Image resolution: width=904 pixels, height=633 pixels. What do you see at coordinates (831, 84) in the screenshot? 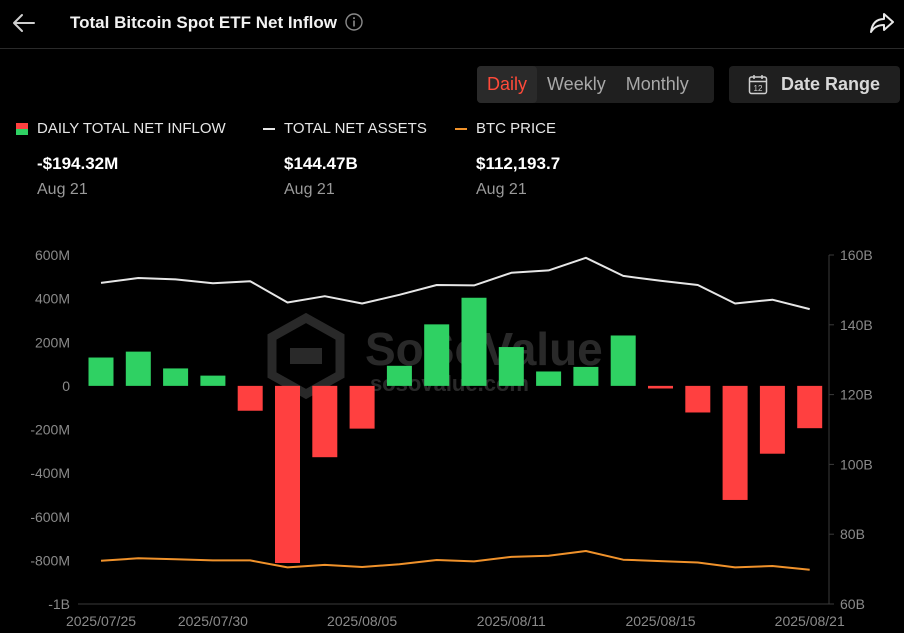
I see `date-range-label: Date Range` at bounding box center [831, 84].